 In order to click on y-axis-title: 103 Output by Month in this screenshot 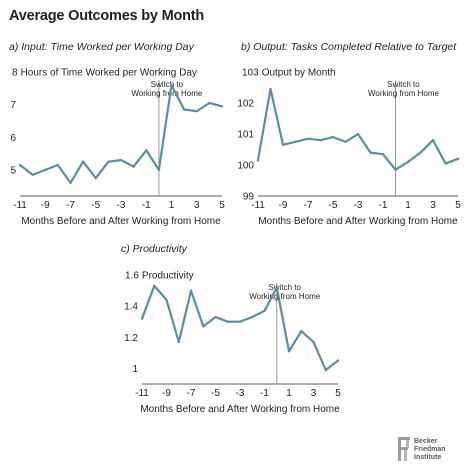, I will do `click(289, 73)`.